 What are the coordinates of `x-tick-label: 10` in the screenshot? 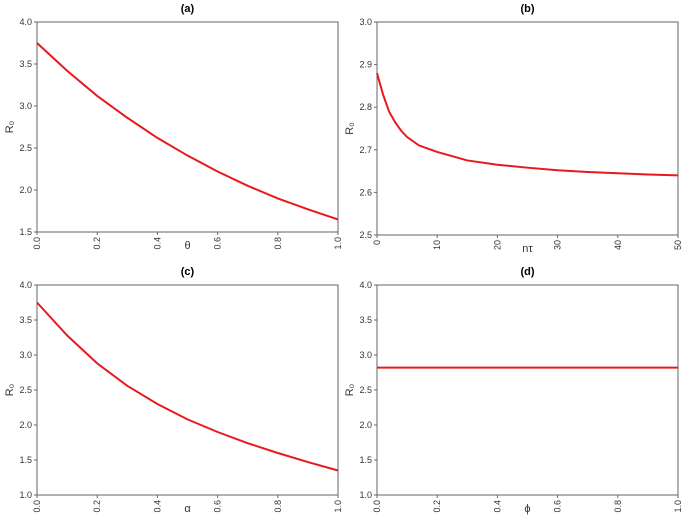 It's located at (437, 245).